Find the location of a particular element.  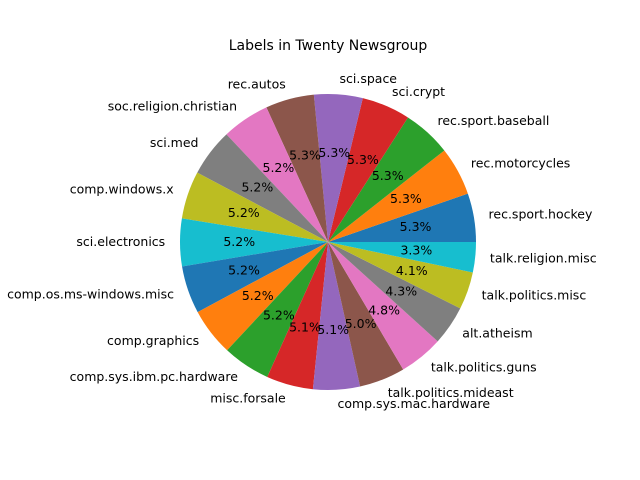

slice-label: rec.sport.baseball is located at coordinates (493, 120).